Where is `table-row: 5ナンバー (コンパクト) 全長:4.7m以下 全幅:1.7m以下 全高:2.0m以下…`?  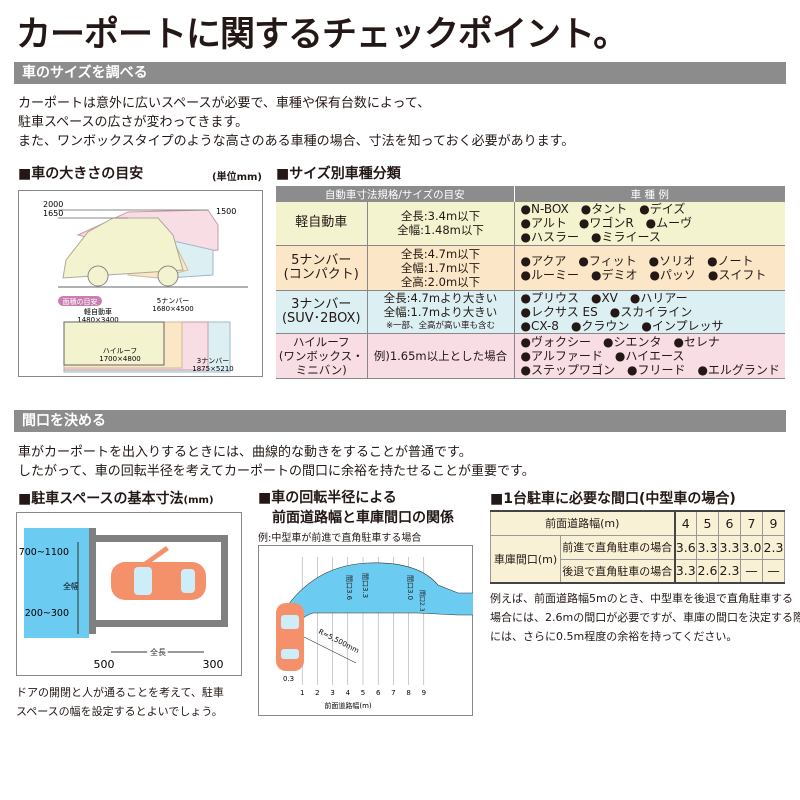 table-row: 5ナンバー (コンパクト) 全長:4.7m以下 全幅:1.7m以下 全高:2.0m以下… is located at coordinates (530, 268).